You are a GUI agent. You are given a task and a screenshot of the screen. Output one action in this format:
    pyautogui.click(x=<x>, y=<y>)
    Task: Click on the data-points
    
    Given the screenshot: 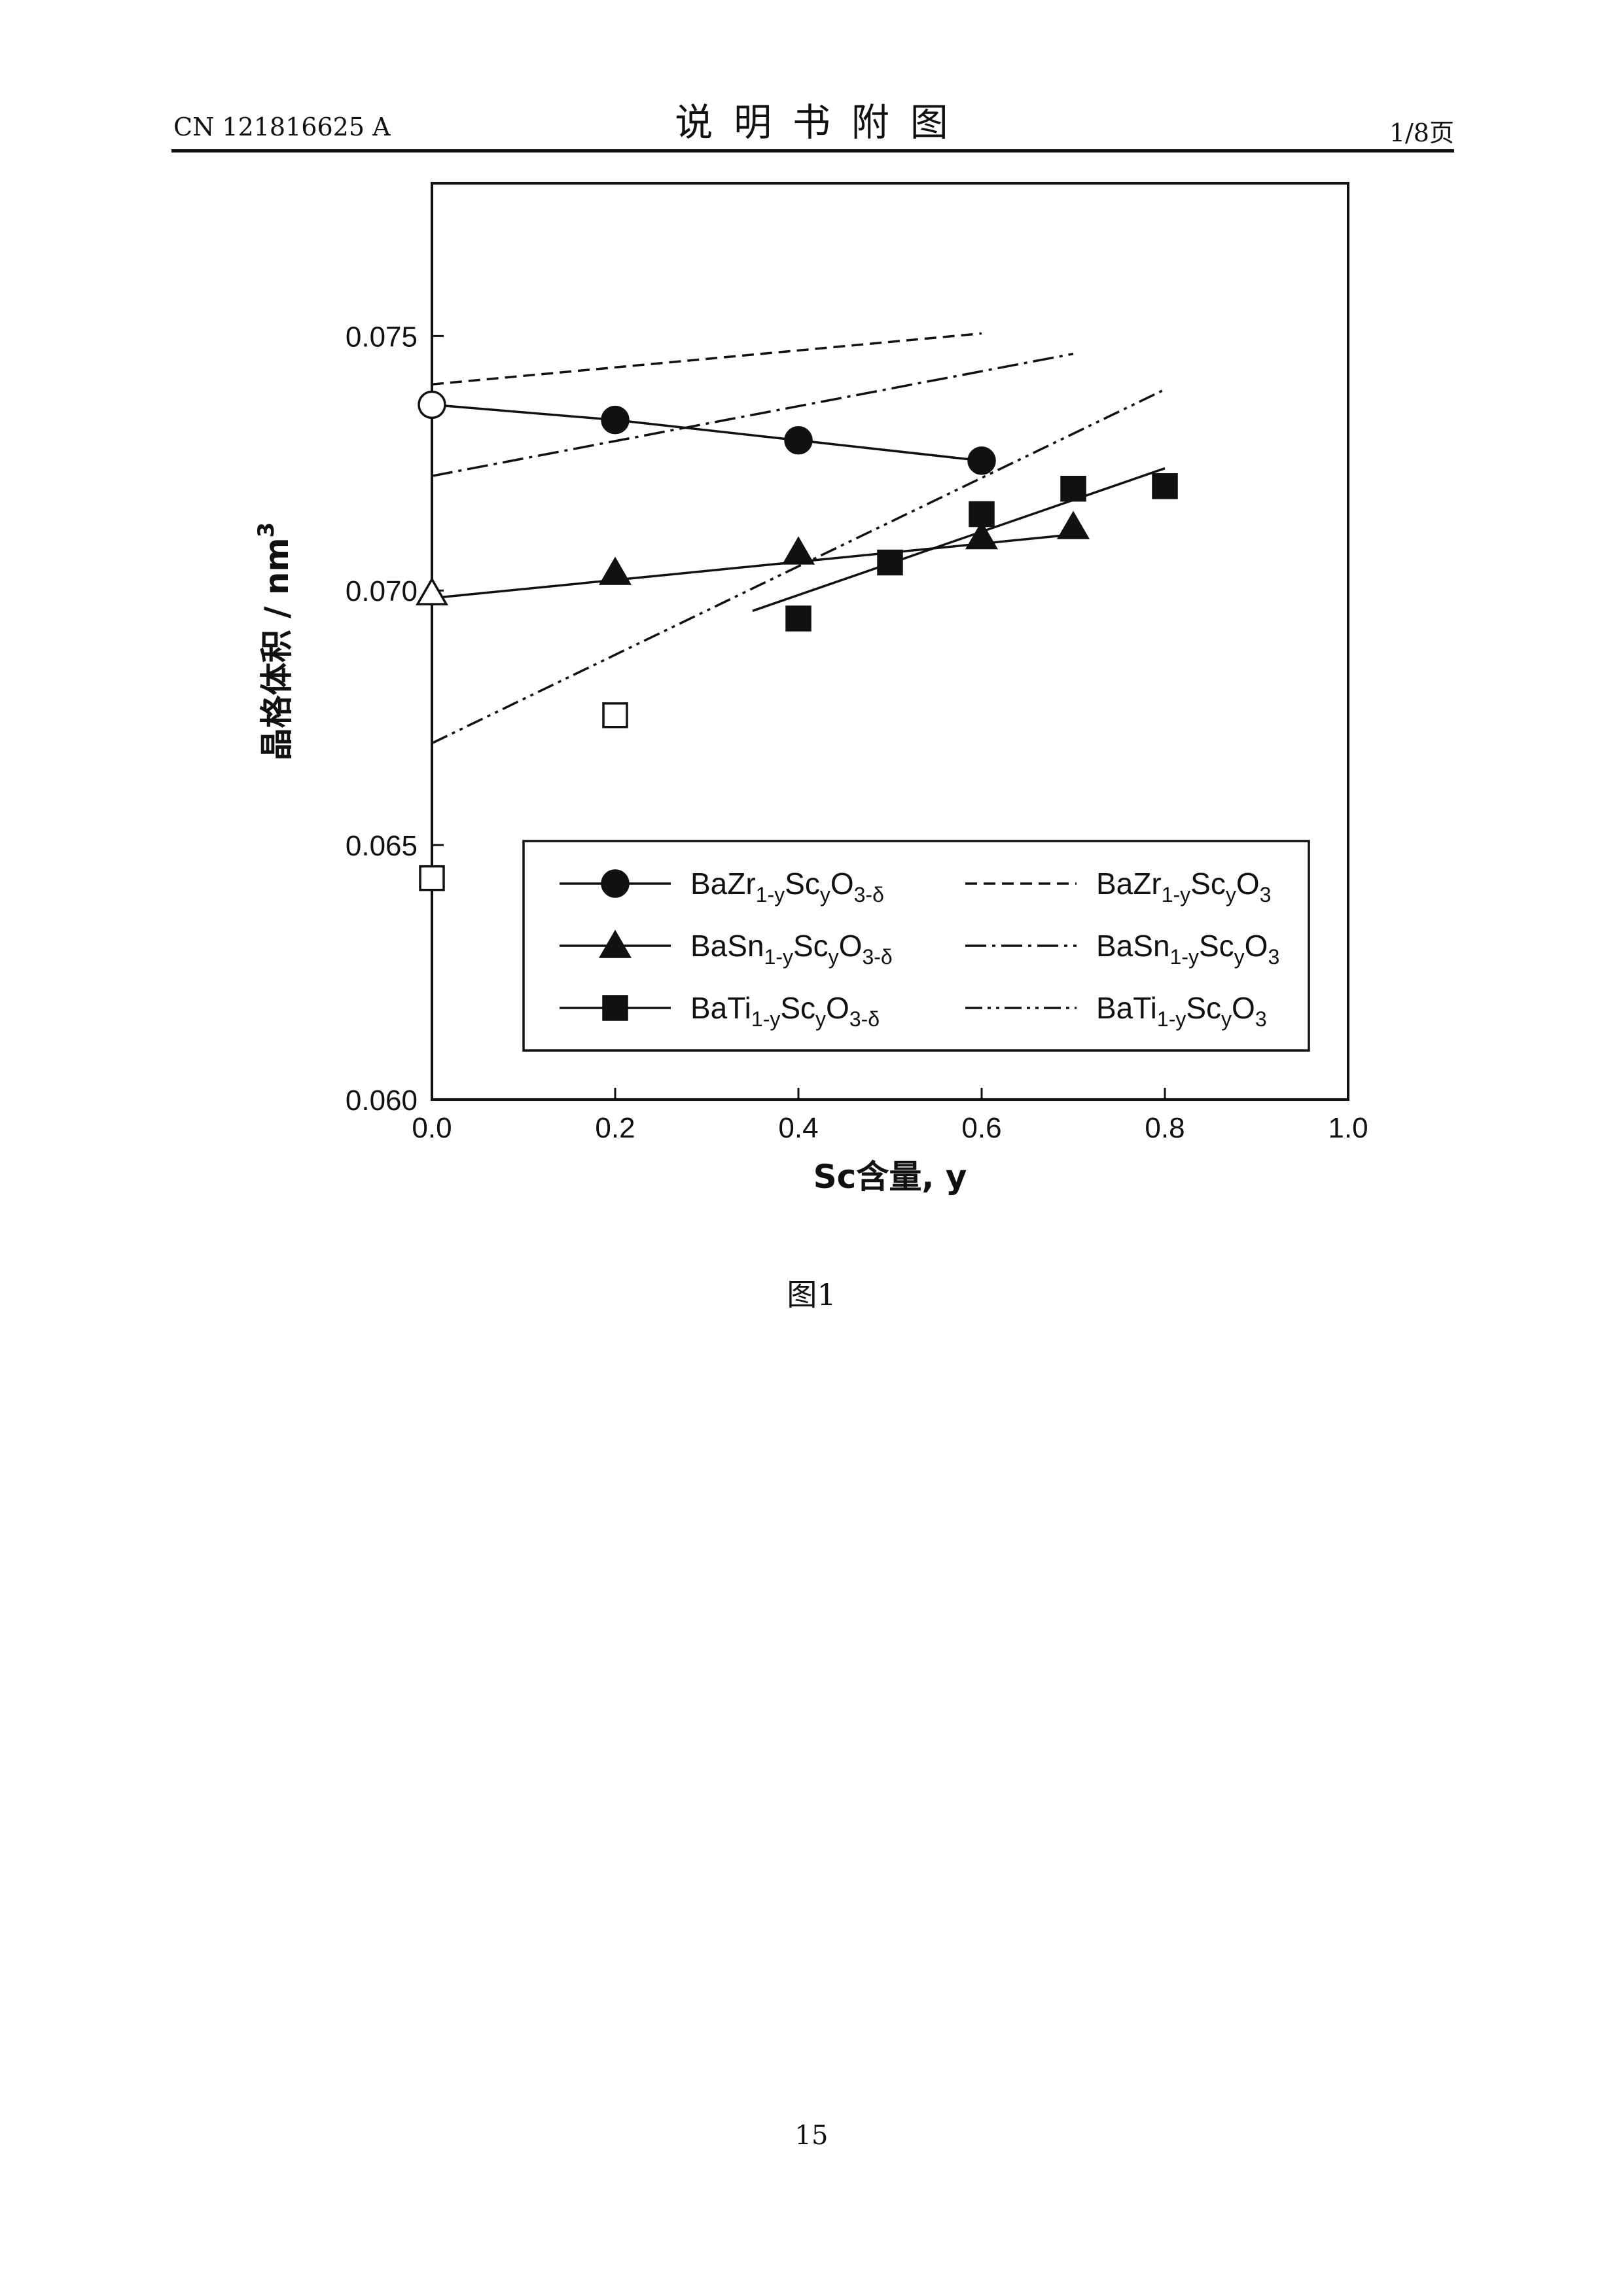 What is the action you would take?
    pyautogui.click(x=796, y=640)
    